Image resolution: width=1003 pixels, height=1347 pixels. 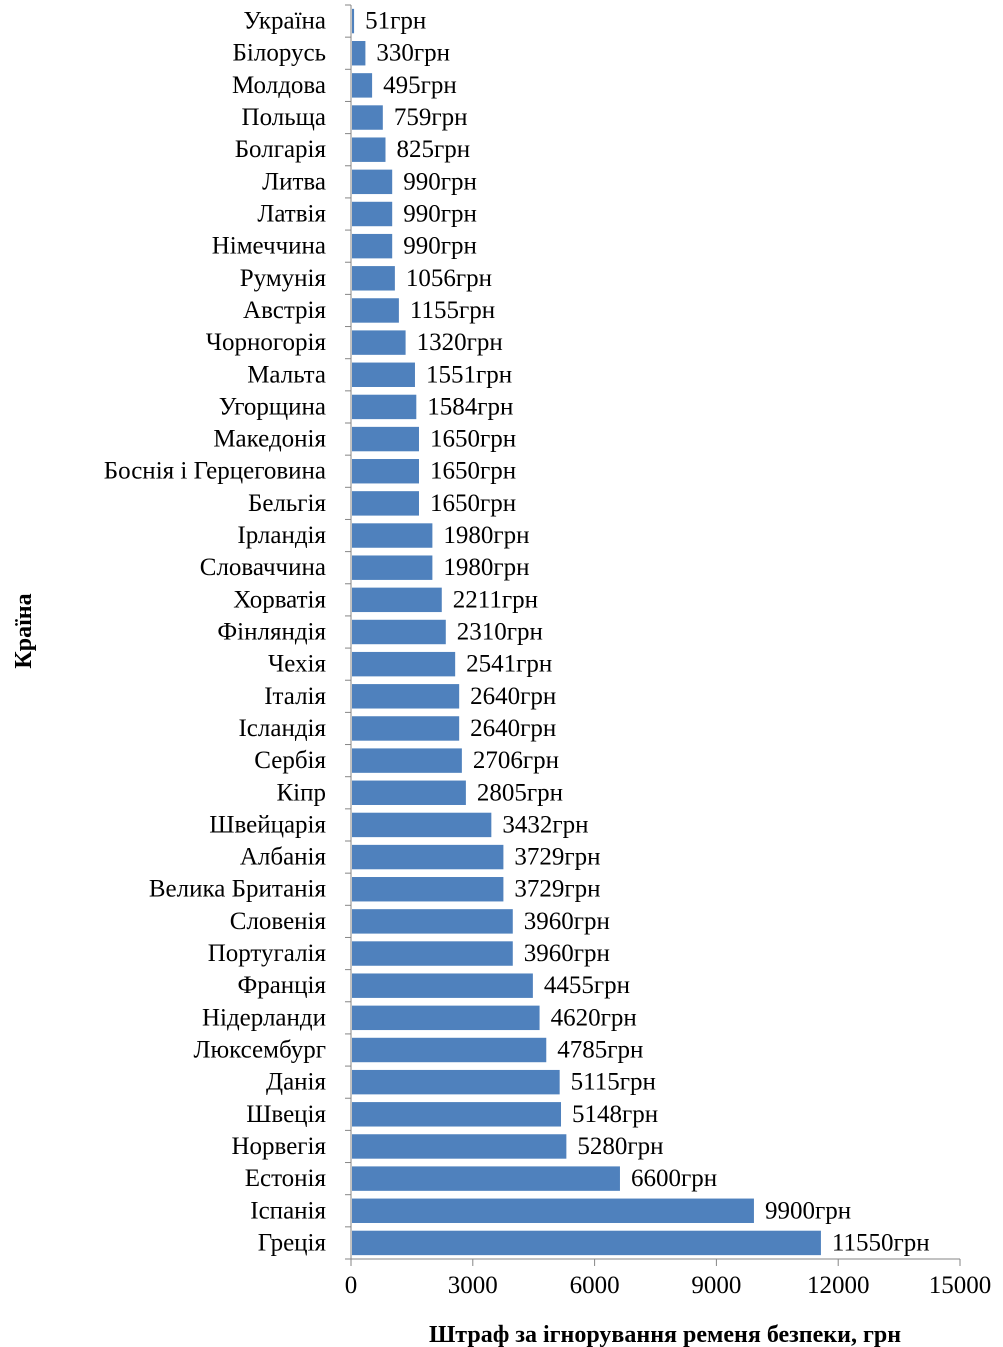 What do you see at coordinates (716, 1285) in the screenshot?
I see `x-tick-label: 9000` at bounding box center [716, 1285].